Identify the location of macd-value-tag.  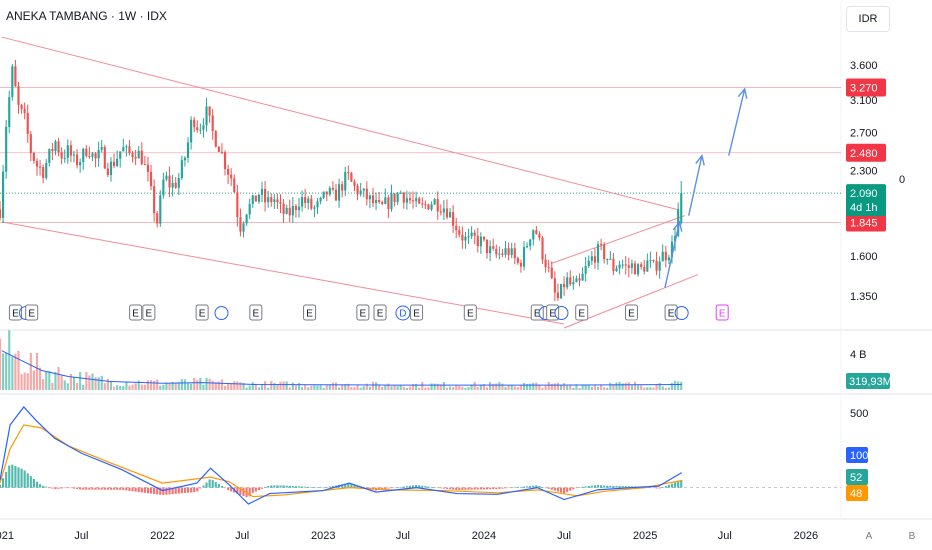
(857, 477).